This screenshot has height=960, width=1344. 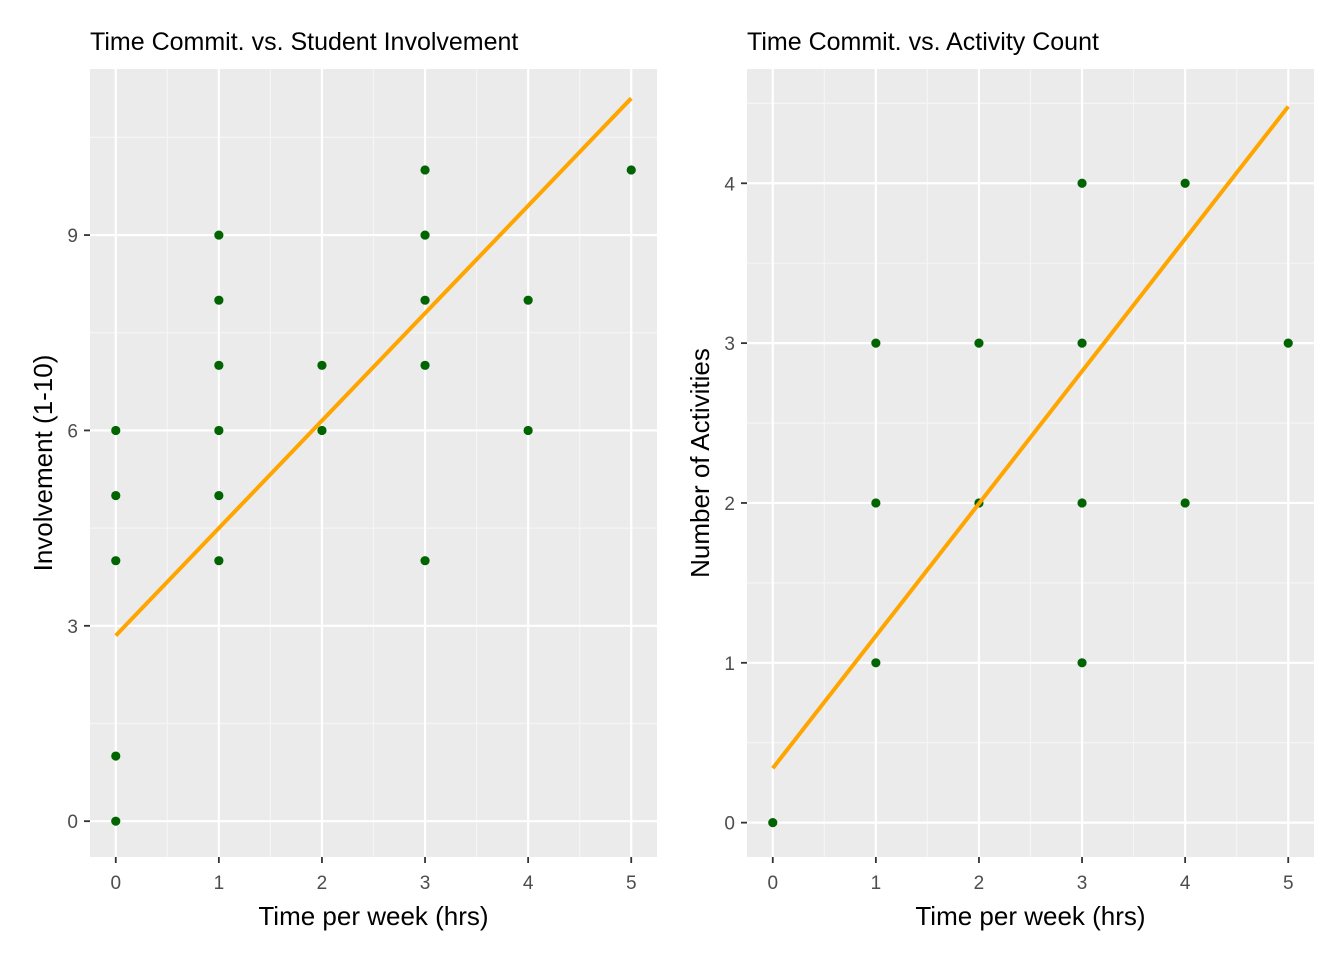 What do you see at coordinates (923, 42) in the screenshot?
I see `chart-title: Time Commit. vs. Activity Count` at bounding box center [923, 42].